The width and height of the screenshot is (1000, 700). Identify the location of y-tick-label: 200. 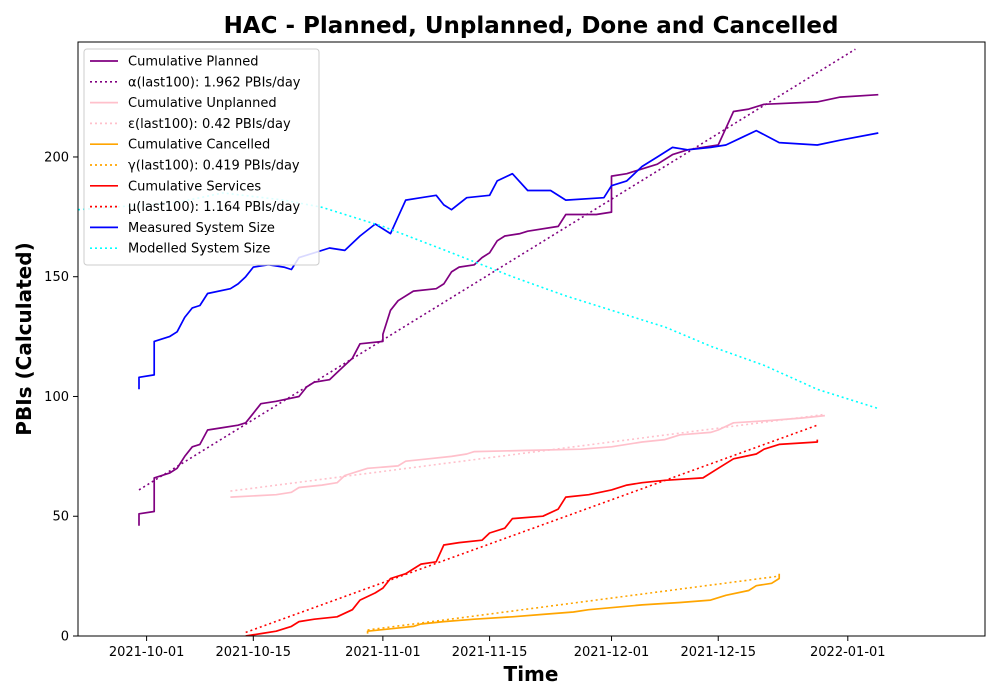
(56, 157).